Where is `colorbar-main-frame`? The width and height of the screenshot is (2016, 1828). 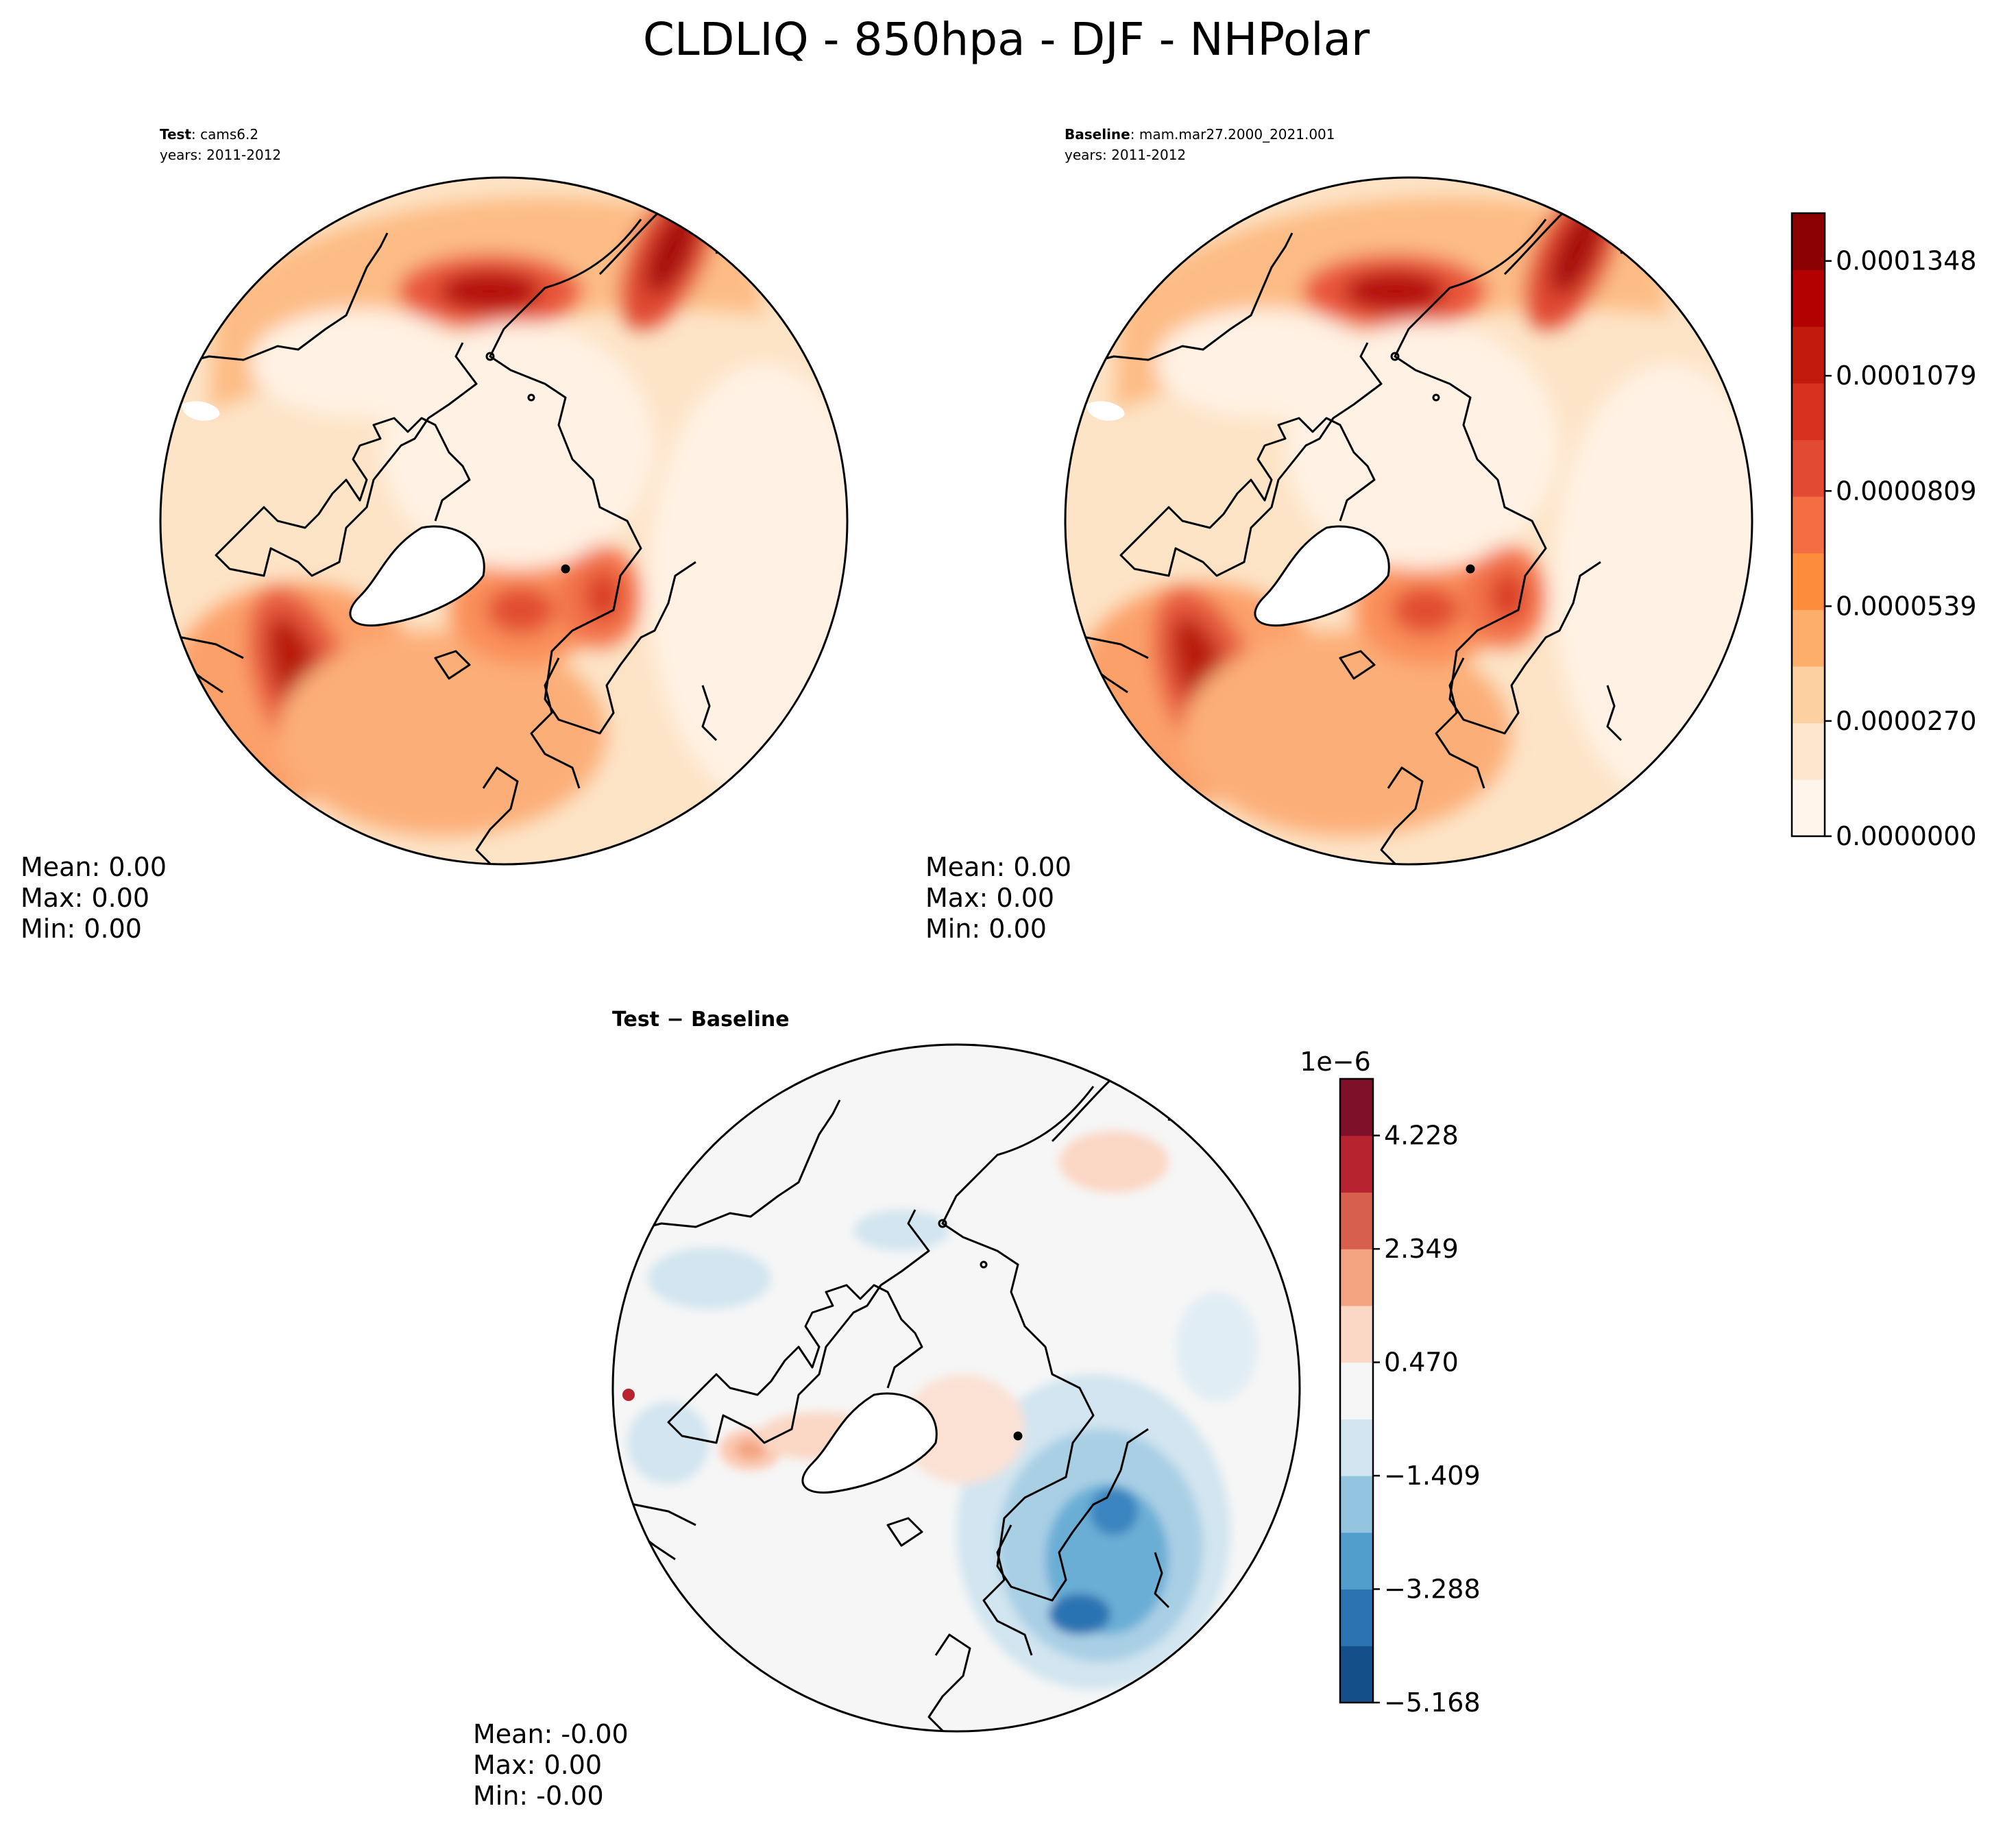 colorbar-main-frame is located at coordinates (1808, 525).